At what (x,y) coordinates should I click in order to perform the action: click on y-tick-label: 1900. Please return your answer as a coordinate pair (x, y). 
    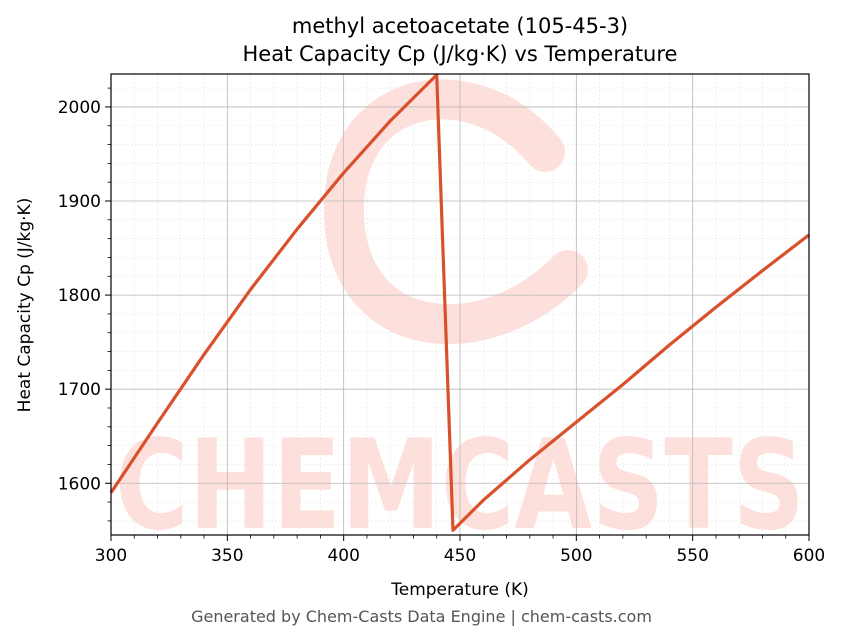
    Looking at the image, I should click on (79, 202).